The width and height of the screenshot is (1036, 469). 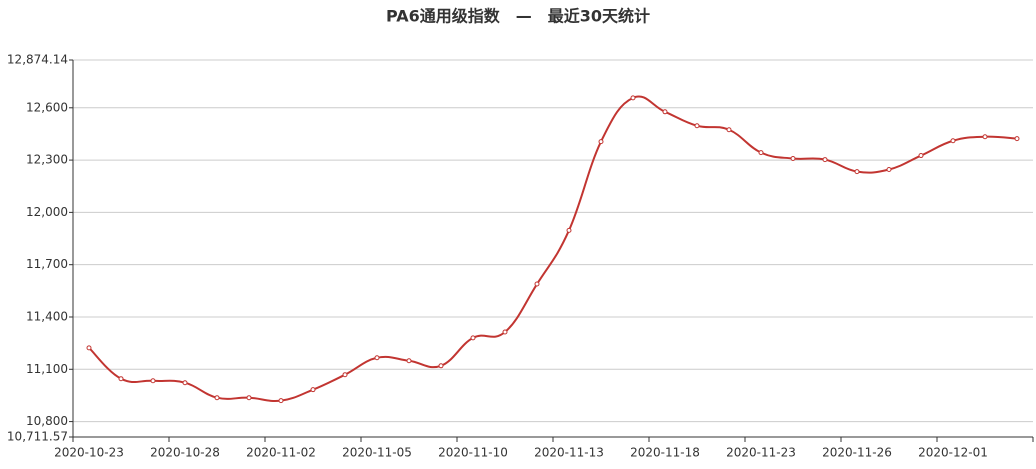 I want to click on x-tick-label: 2020-10-23, so click(x=89, y=453).